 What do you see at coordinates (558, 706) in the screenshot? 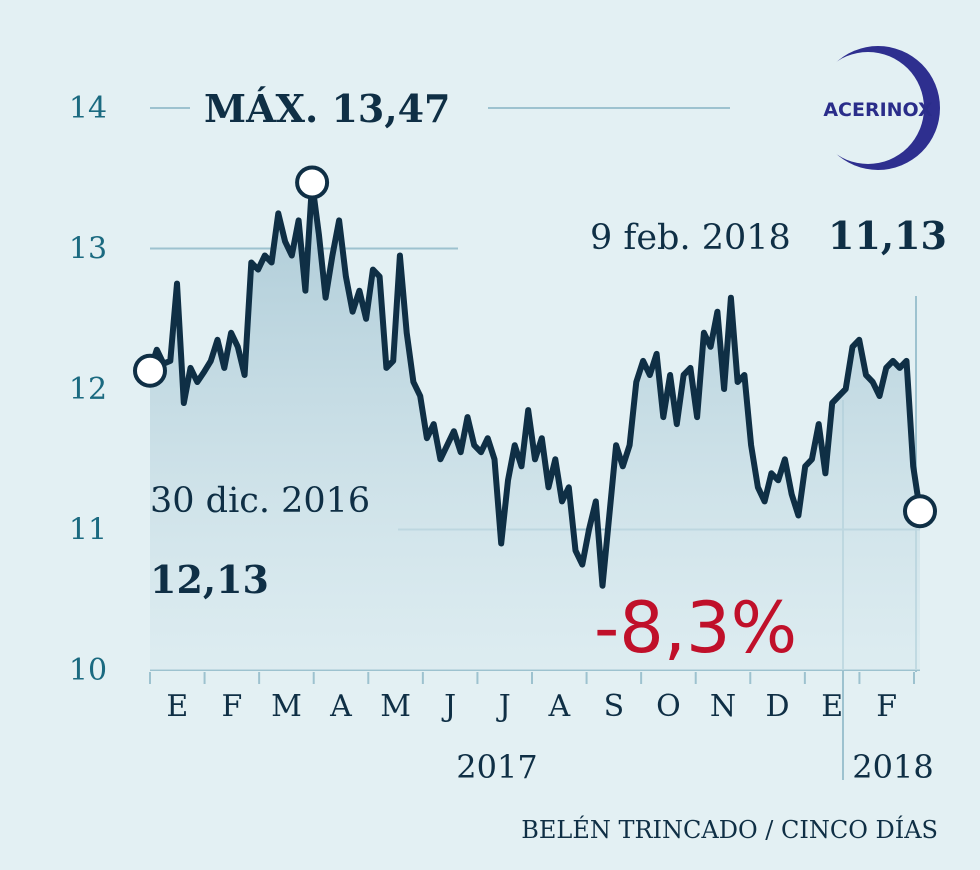
I see `month-label-7: A` at bounding box center [558, 706].